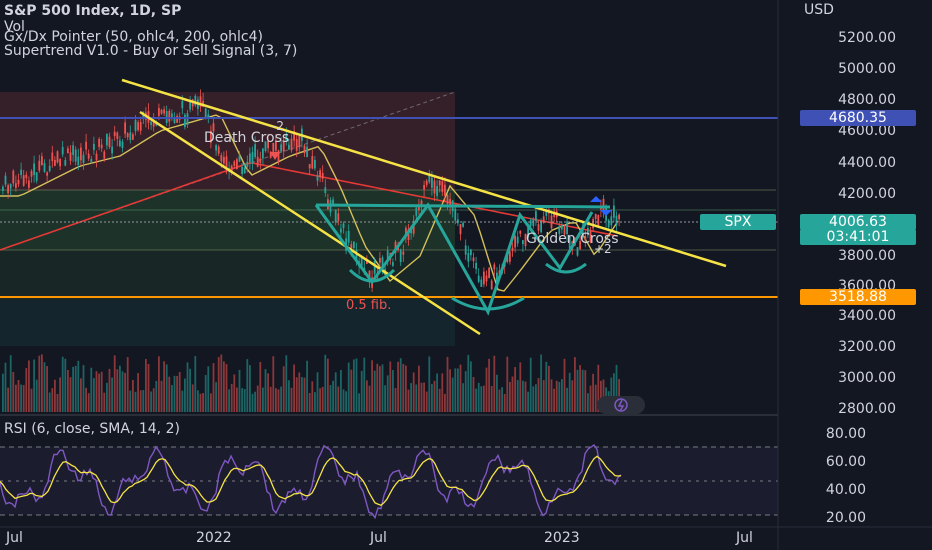  I want to click on time-label-jul-2021: Jul, so click(14, 538).